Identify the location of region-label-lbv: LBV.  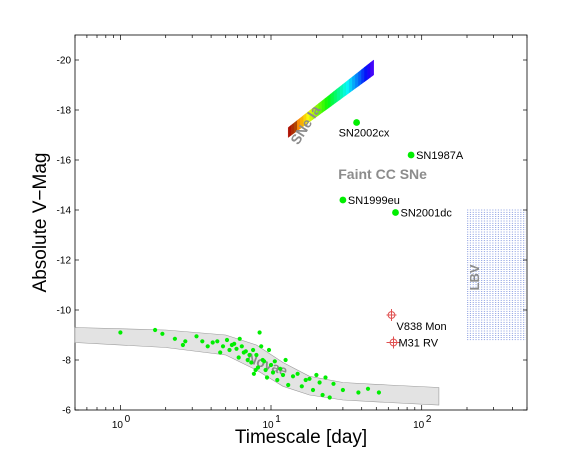
(474, 277).